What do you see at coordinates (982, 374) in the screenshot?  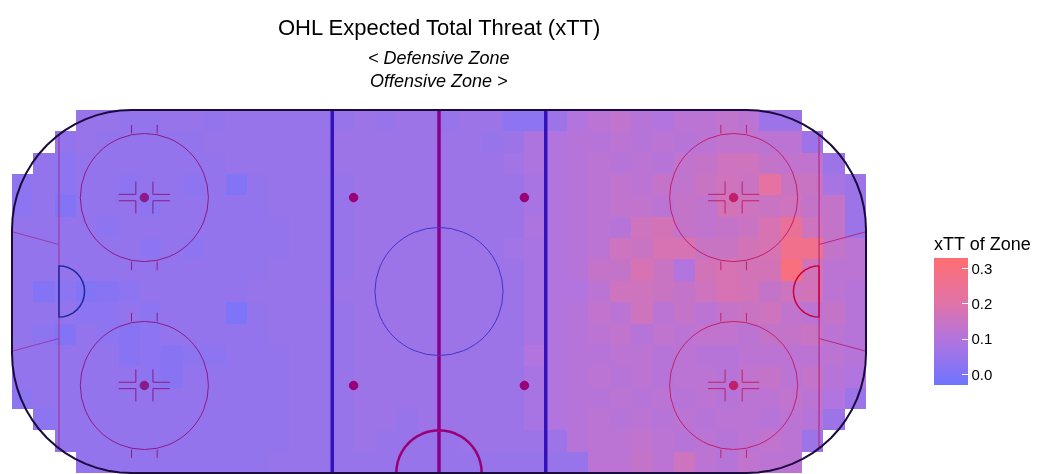 I see `color-bar-label: 0.0` at bounding box center [982, 374].